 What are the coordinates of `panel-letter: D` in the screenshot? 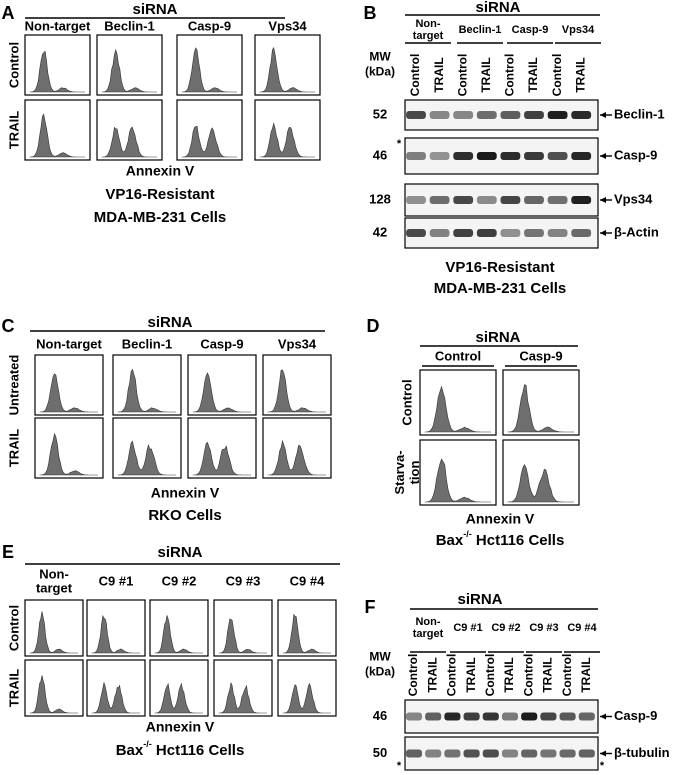 It's located at (373, 326).